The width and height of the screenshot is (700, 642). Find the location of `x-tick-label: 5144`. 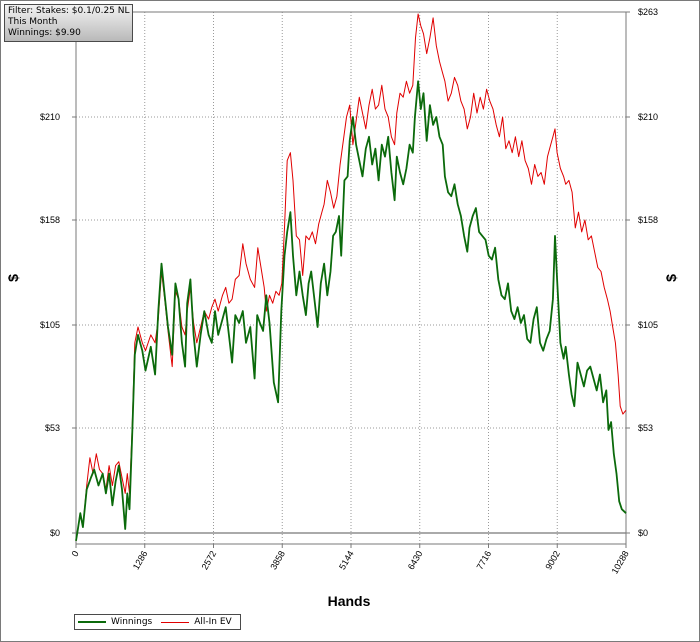

x-tick-label: 5144 is located at coordinates (346, 560).